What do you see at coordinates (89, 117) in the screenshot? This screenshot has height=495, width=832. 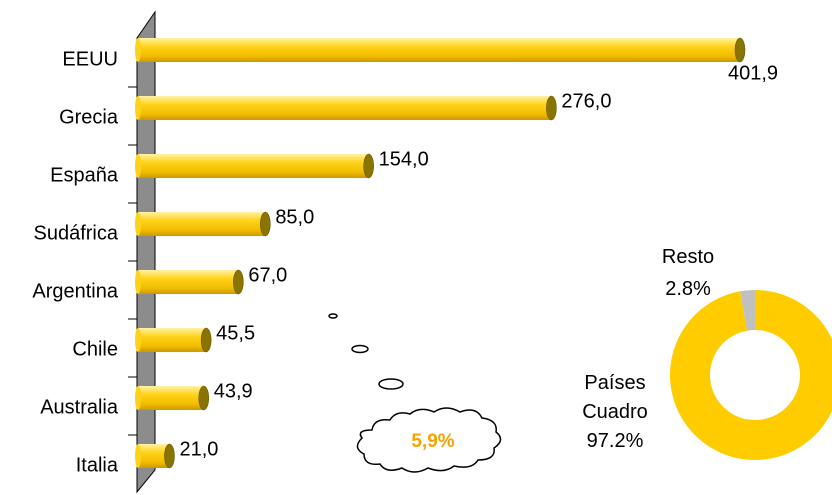 I see `y-tick-label: Grecia` at bounding box center [89, 117].